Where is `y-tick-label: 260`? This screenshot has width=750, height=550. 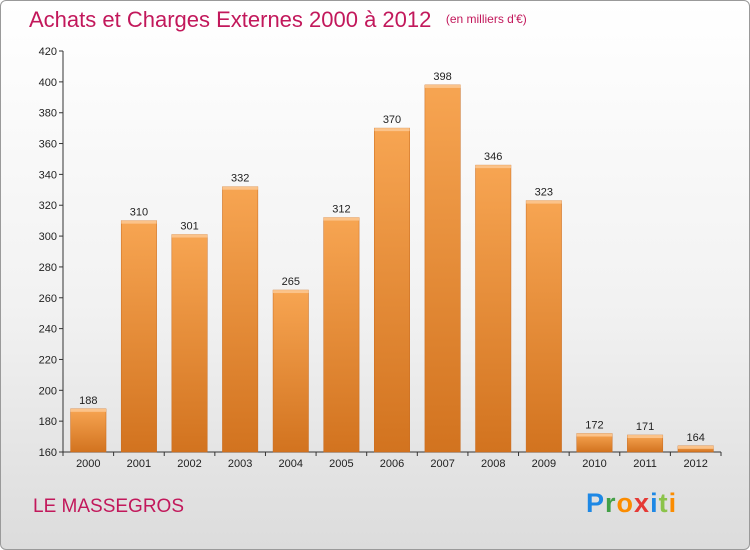 y-tick-label: 260 is located at coordinates (48, 299).